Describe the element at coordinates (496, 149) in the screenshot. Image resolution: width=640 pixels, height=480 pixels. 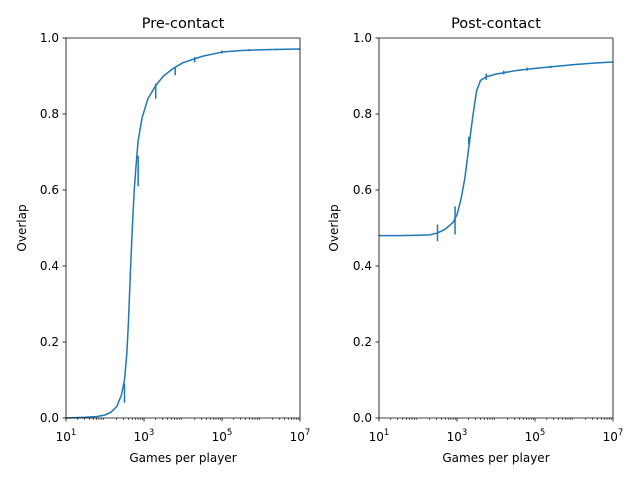
I see `series-line` at that location.